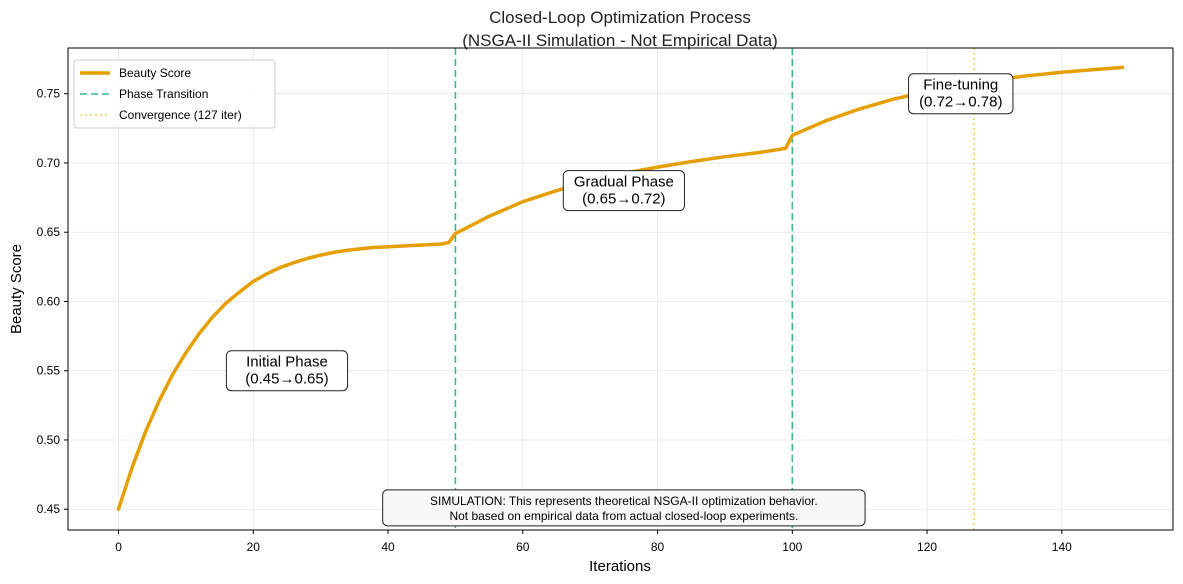  Describe the element at coordinates (155, 73) in the screenshot. I see `legend-label: Beauty Score` at that location.